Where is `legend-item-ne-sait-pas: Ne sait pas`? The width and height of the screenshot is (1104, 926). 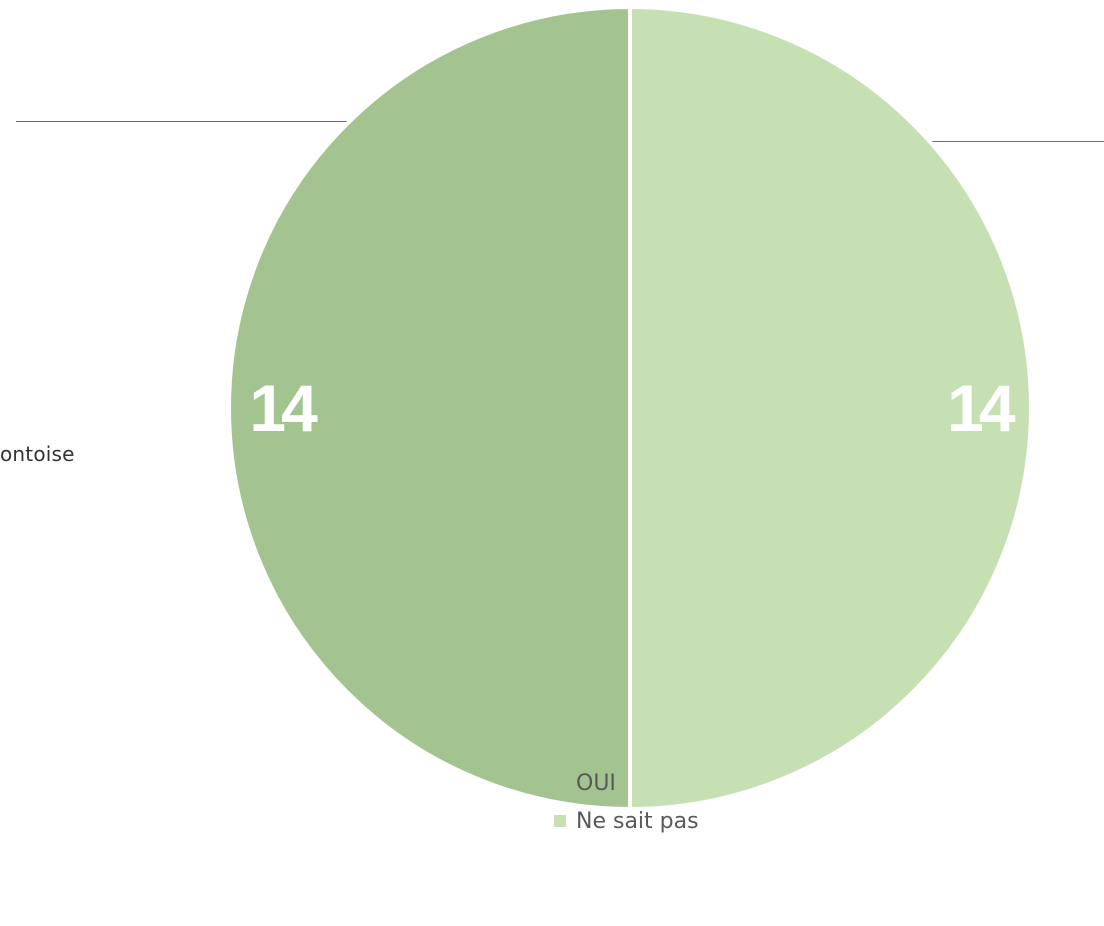
legend-item-ne-sait-pas: Ne sait pas is located at coordinates (626, 821).